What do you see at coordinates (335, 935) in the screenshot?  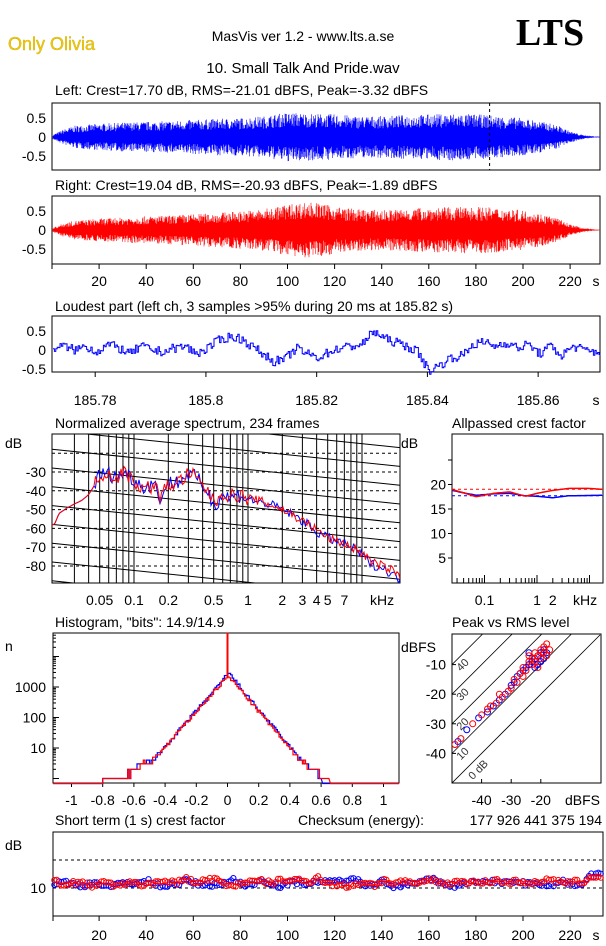 I see `crest-xtick-label: 120` at bounding box center [335, 935].